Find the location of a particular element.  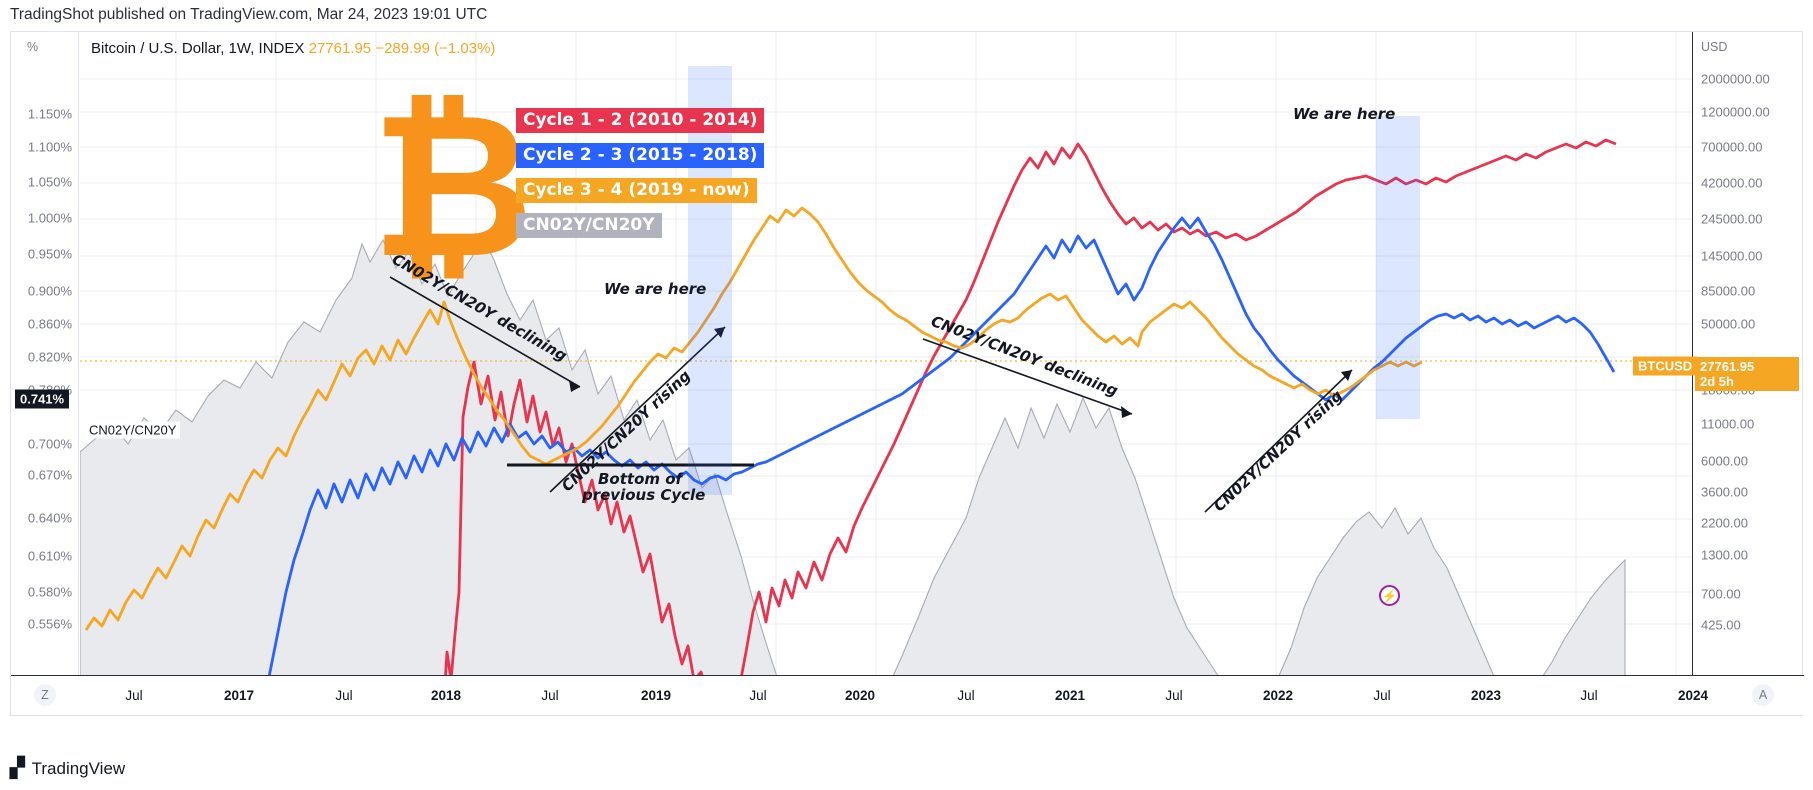

left-axis-tick: 0.640% is located at coordinates (49, 518).